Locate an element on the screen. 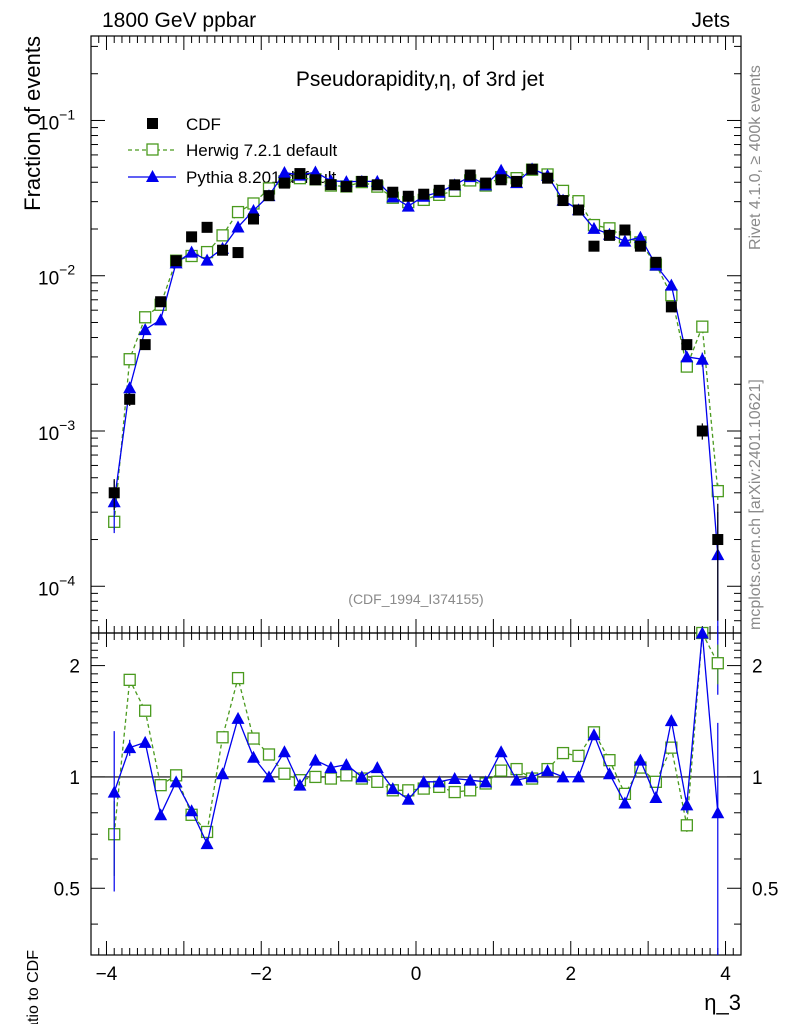  ratio-y-tick-label-left: 0.5 is located at coordinates (67, 889).